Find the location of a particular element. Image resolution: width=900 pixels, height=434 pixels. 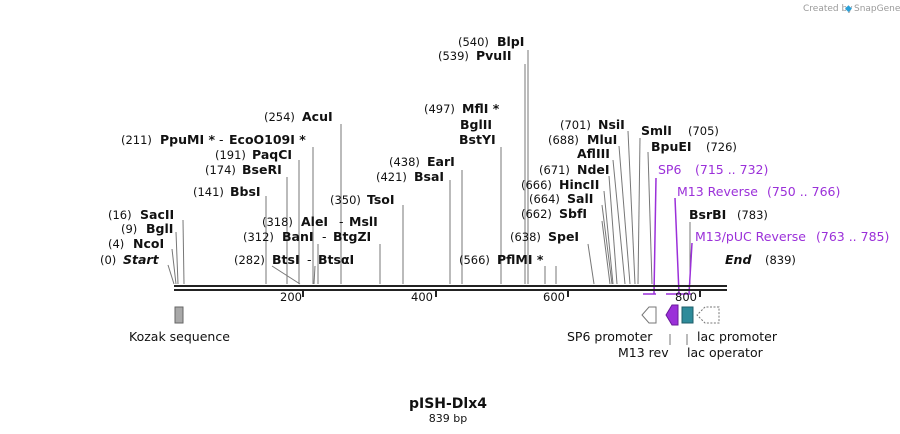

credit-prefix: Created by is located at coordinates (828, 9).